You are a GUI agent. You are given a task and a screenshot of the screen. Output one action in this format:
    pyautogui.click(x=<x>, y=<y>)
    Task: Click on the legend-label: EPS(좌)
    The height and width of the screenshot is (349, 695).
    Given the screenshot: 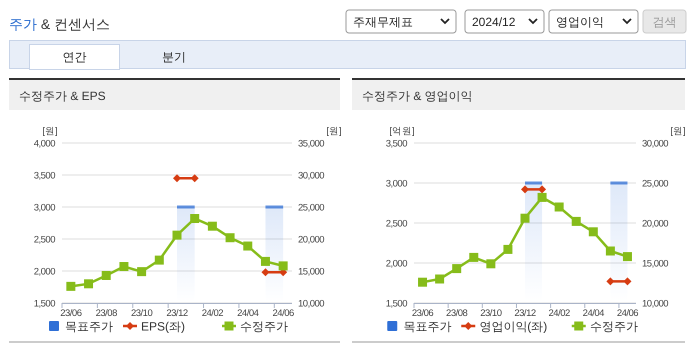 What is the action you would take?
    pyautogui.click(x=163, y=327)
    